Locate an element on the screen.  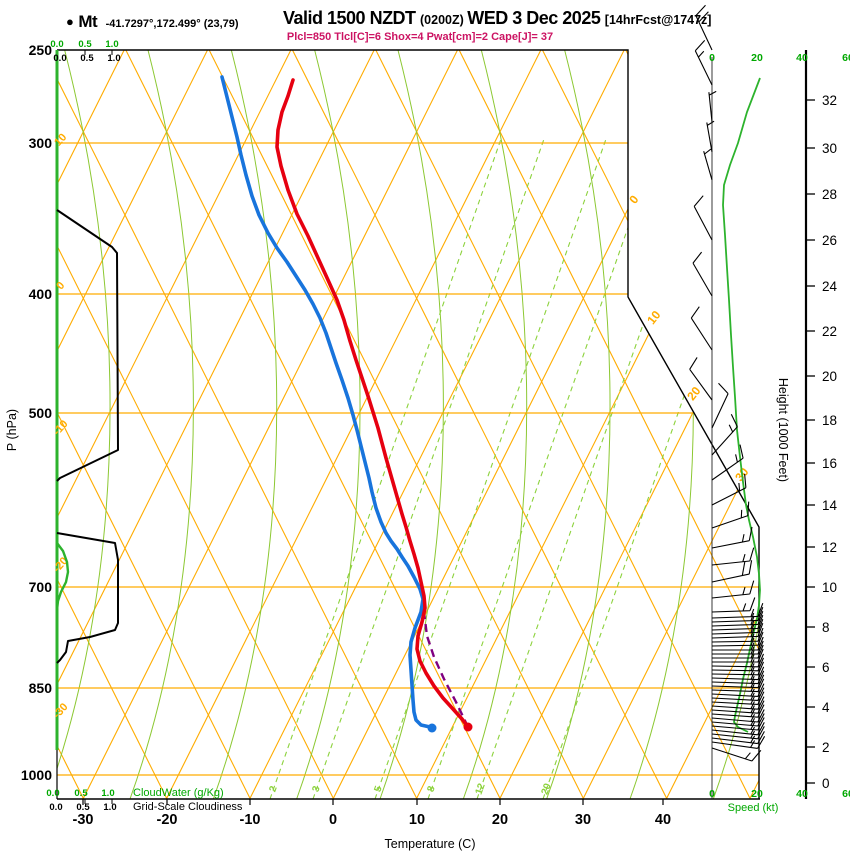
temp-tick-label: -10 is located at coordinates (250, 820).